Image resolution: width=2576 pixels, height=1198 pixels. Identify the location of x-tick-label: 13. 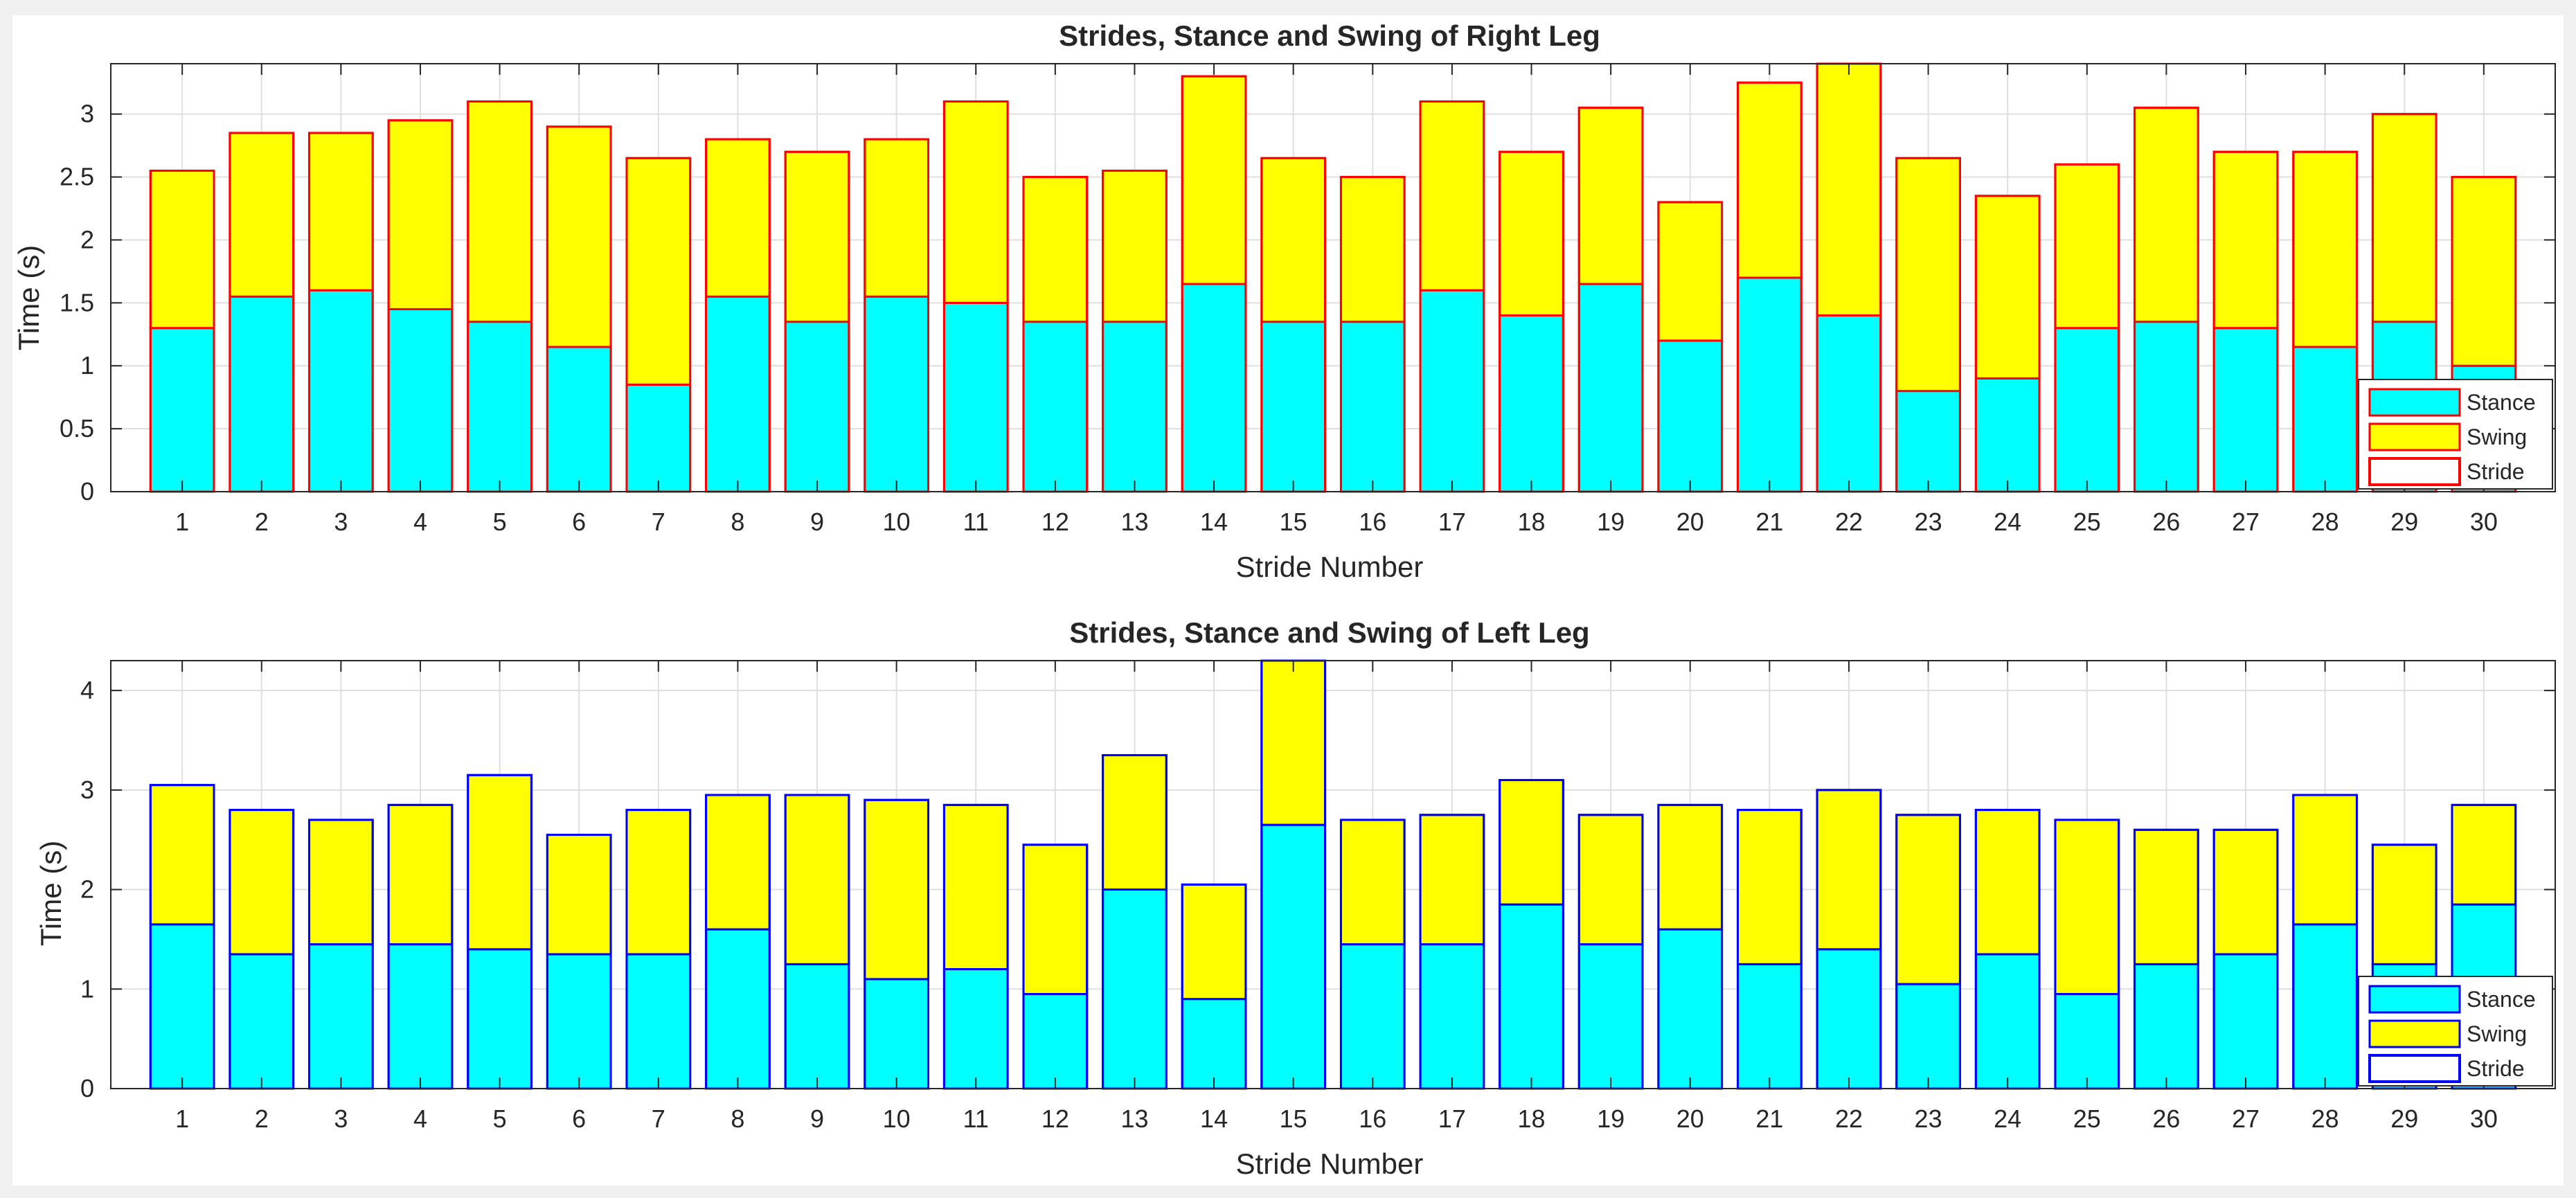
(1134, 1119).